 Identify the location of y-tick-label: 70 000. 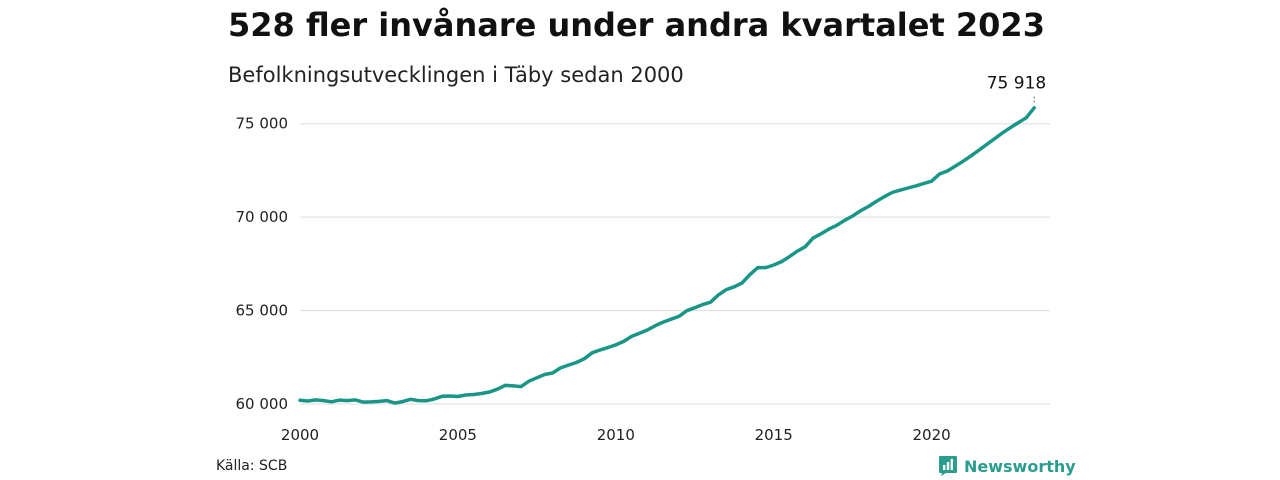
(262, 217).